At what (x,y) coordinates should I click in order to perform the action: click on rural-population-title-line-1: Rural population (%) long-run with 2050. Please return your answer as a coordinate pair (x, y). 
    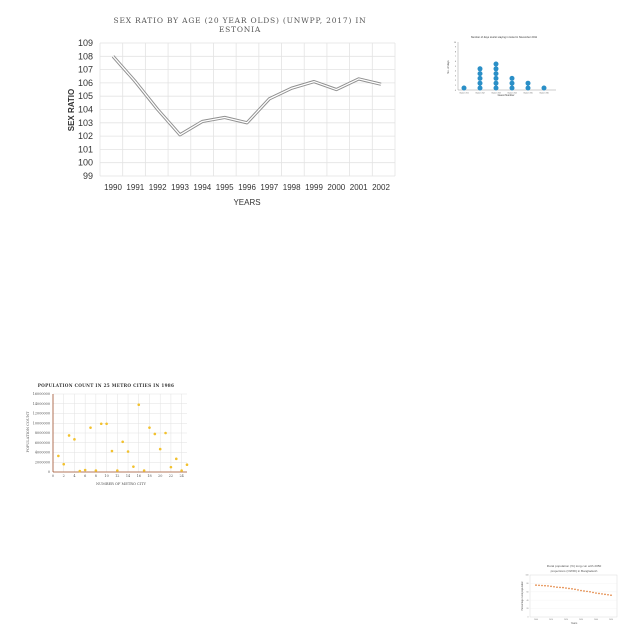
    Looking at the image, I should click on (574, 566).